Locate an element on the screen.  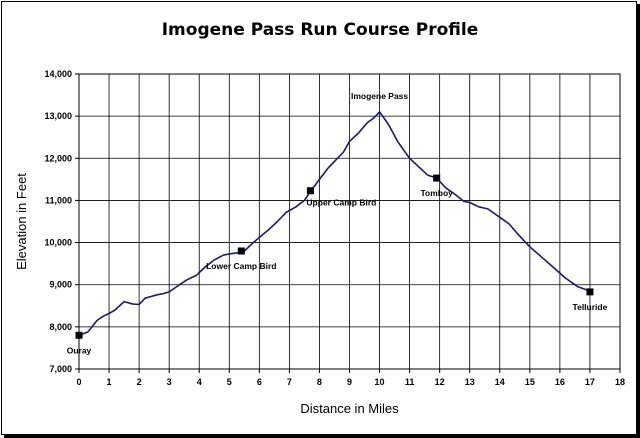
waypoint-label: Imogene Pass is located at coordinates (379, 96).